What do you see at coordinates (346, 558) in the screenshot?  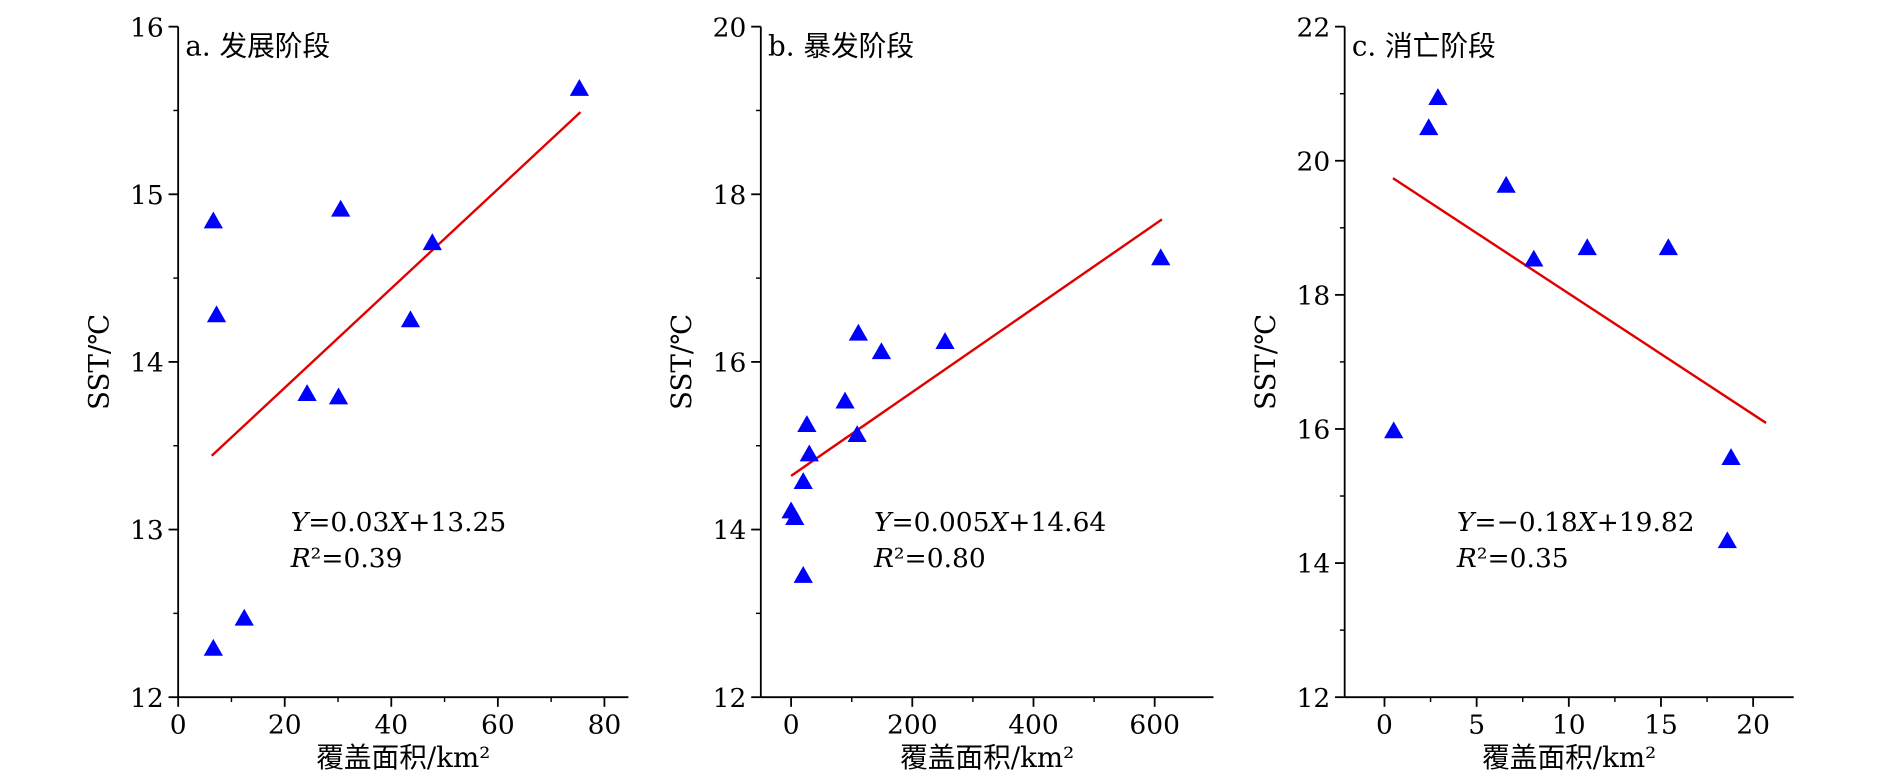 I see `r-squared: R²=0.39` at bounding box center [346, 558].